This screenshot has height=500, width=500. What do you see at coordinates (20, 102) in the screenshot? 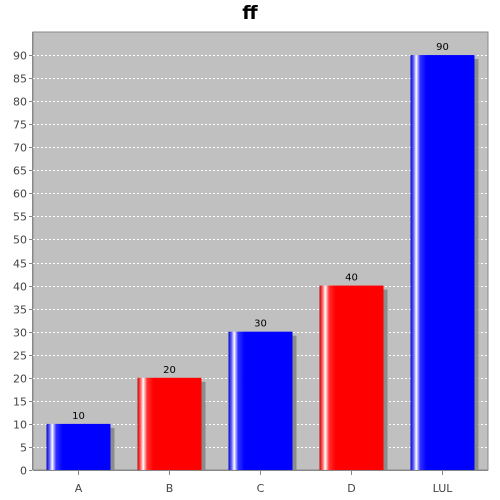
I see `y-tick-label: 80` at bounding box center [20, 102].